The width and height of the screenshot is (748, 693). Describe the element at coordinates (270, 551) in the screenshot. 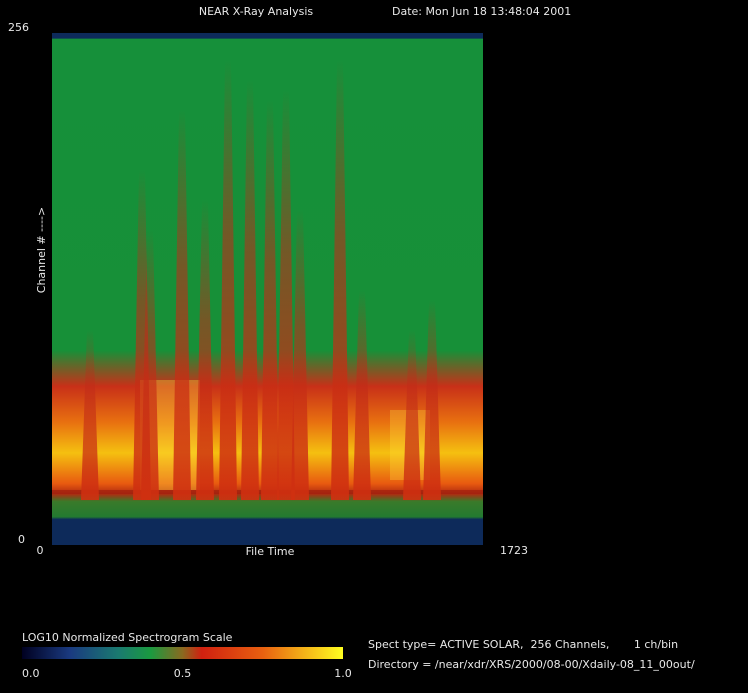

I see `x-axis-label: File Time` at that location.